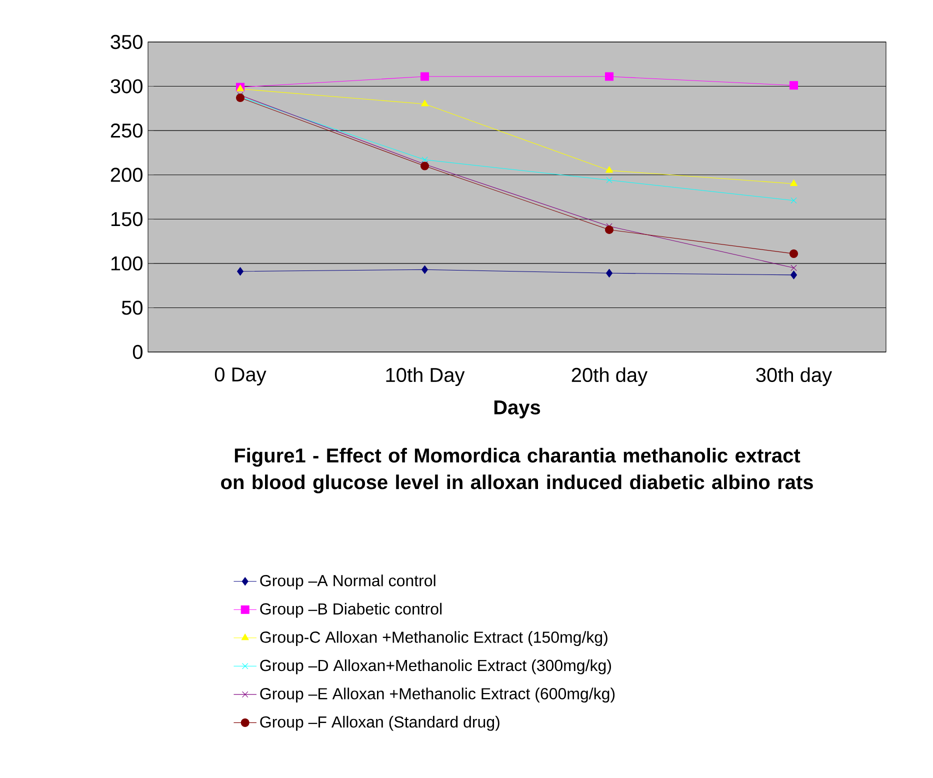  What do you see at coordinates (126, 175) in the screenshot?
I see `y-tick-label: 200` at bounding box center [126, 175].